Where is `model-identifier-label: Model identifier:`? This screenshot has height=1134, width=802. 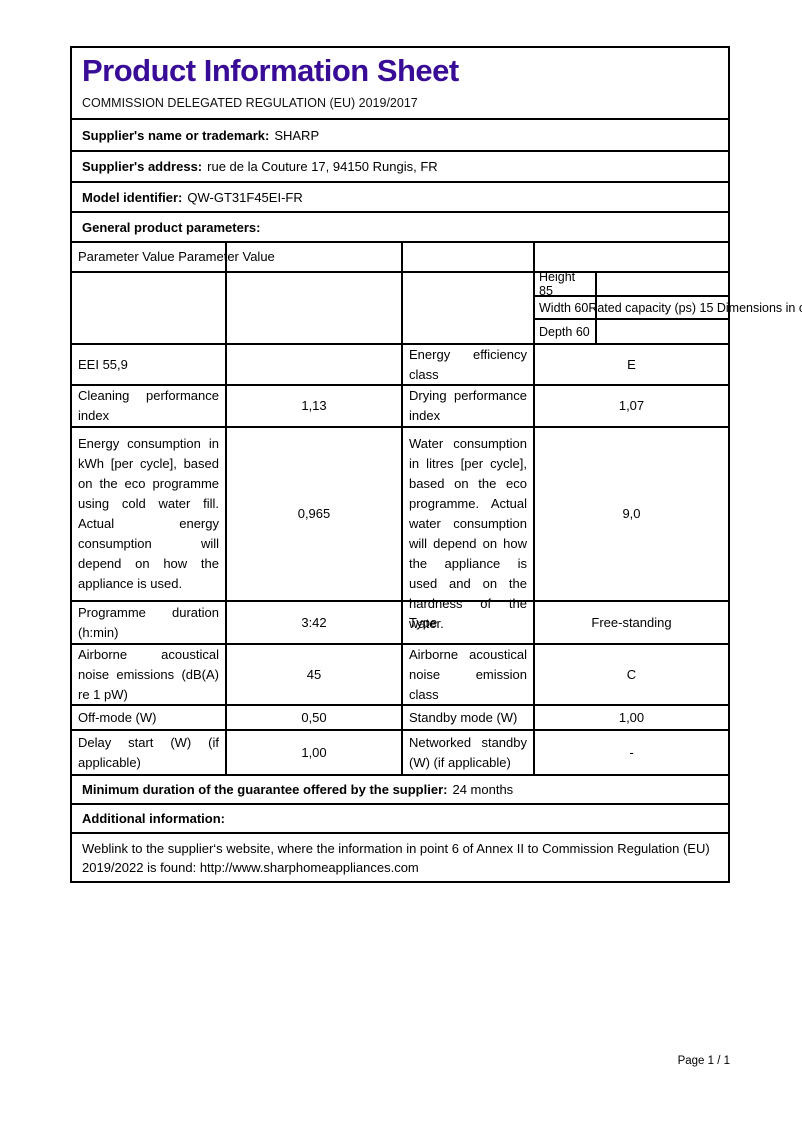 model-identifier-label: Model identifier: is located at coordinates (132, 197).